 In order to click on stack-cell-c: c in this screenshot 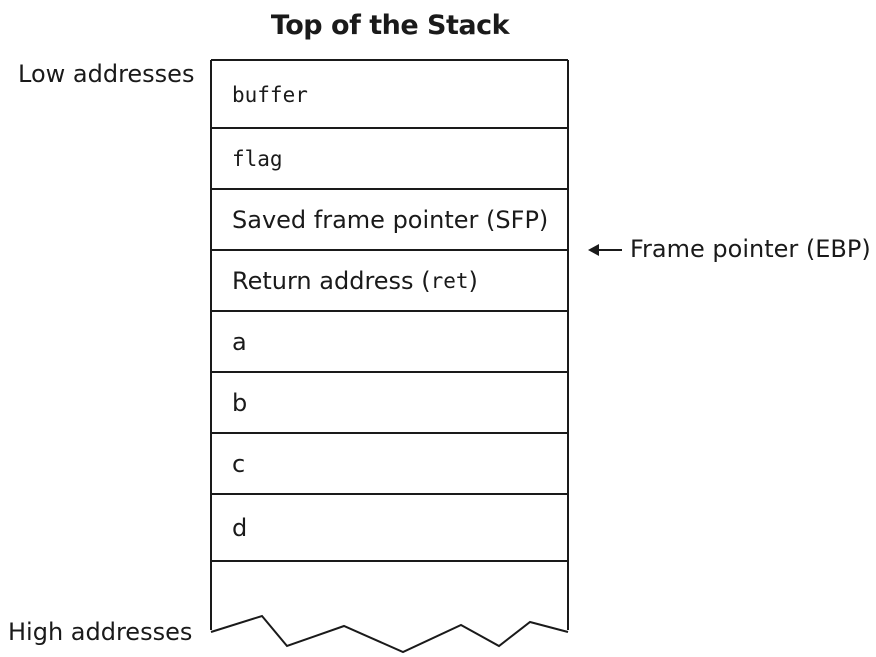, I will do `click(239, 464)`.